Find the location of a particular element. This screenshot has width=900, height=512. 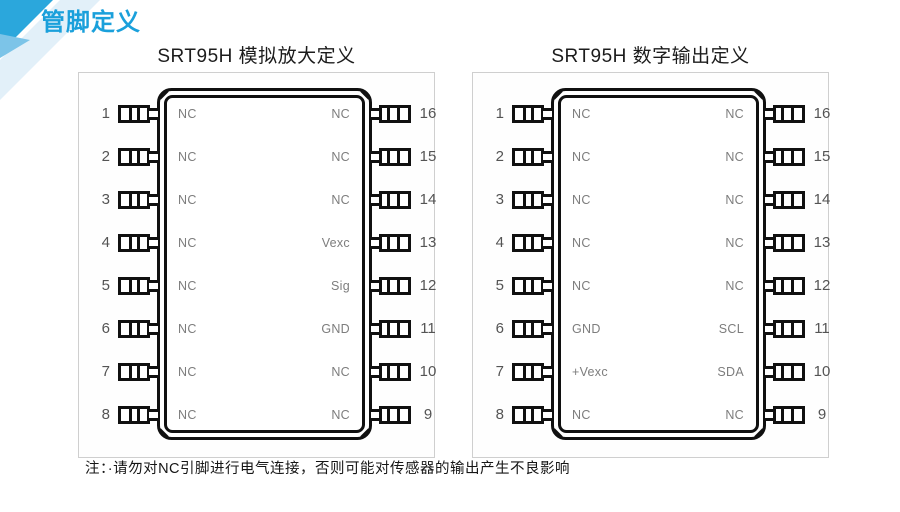

pin-label-right: SDA is located at coordinates (730, 372).